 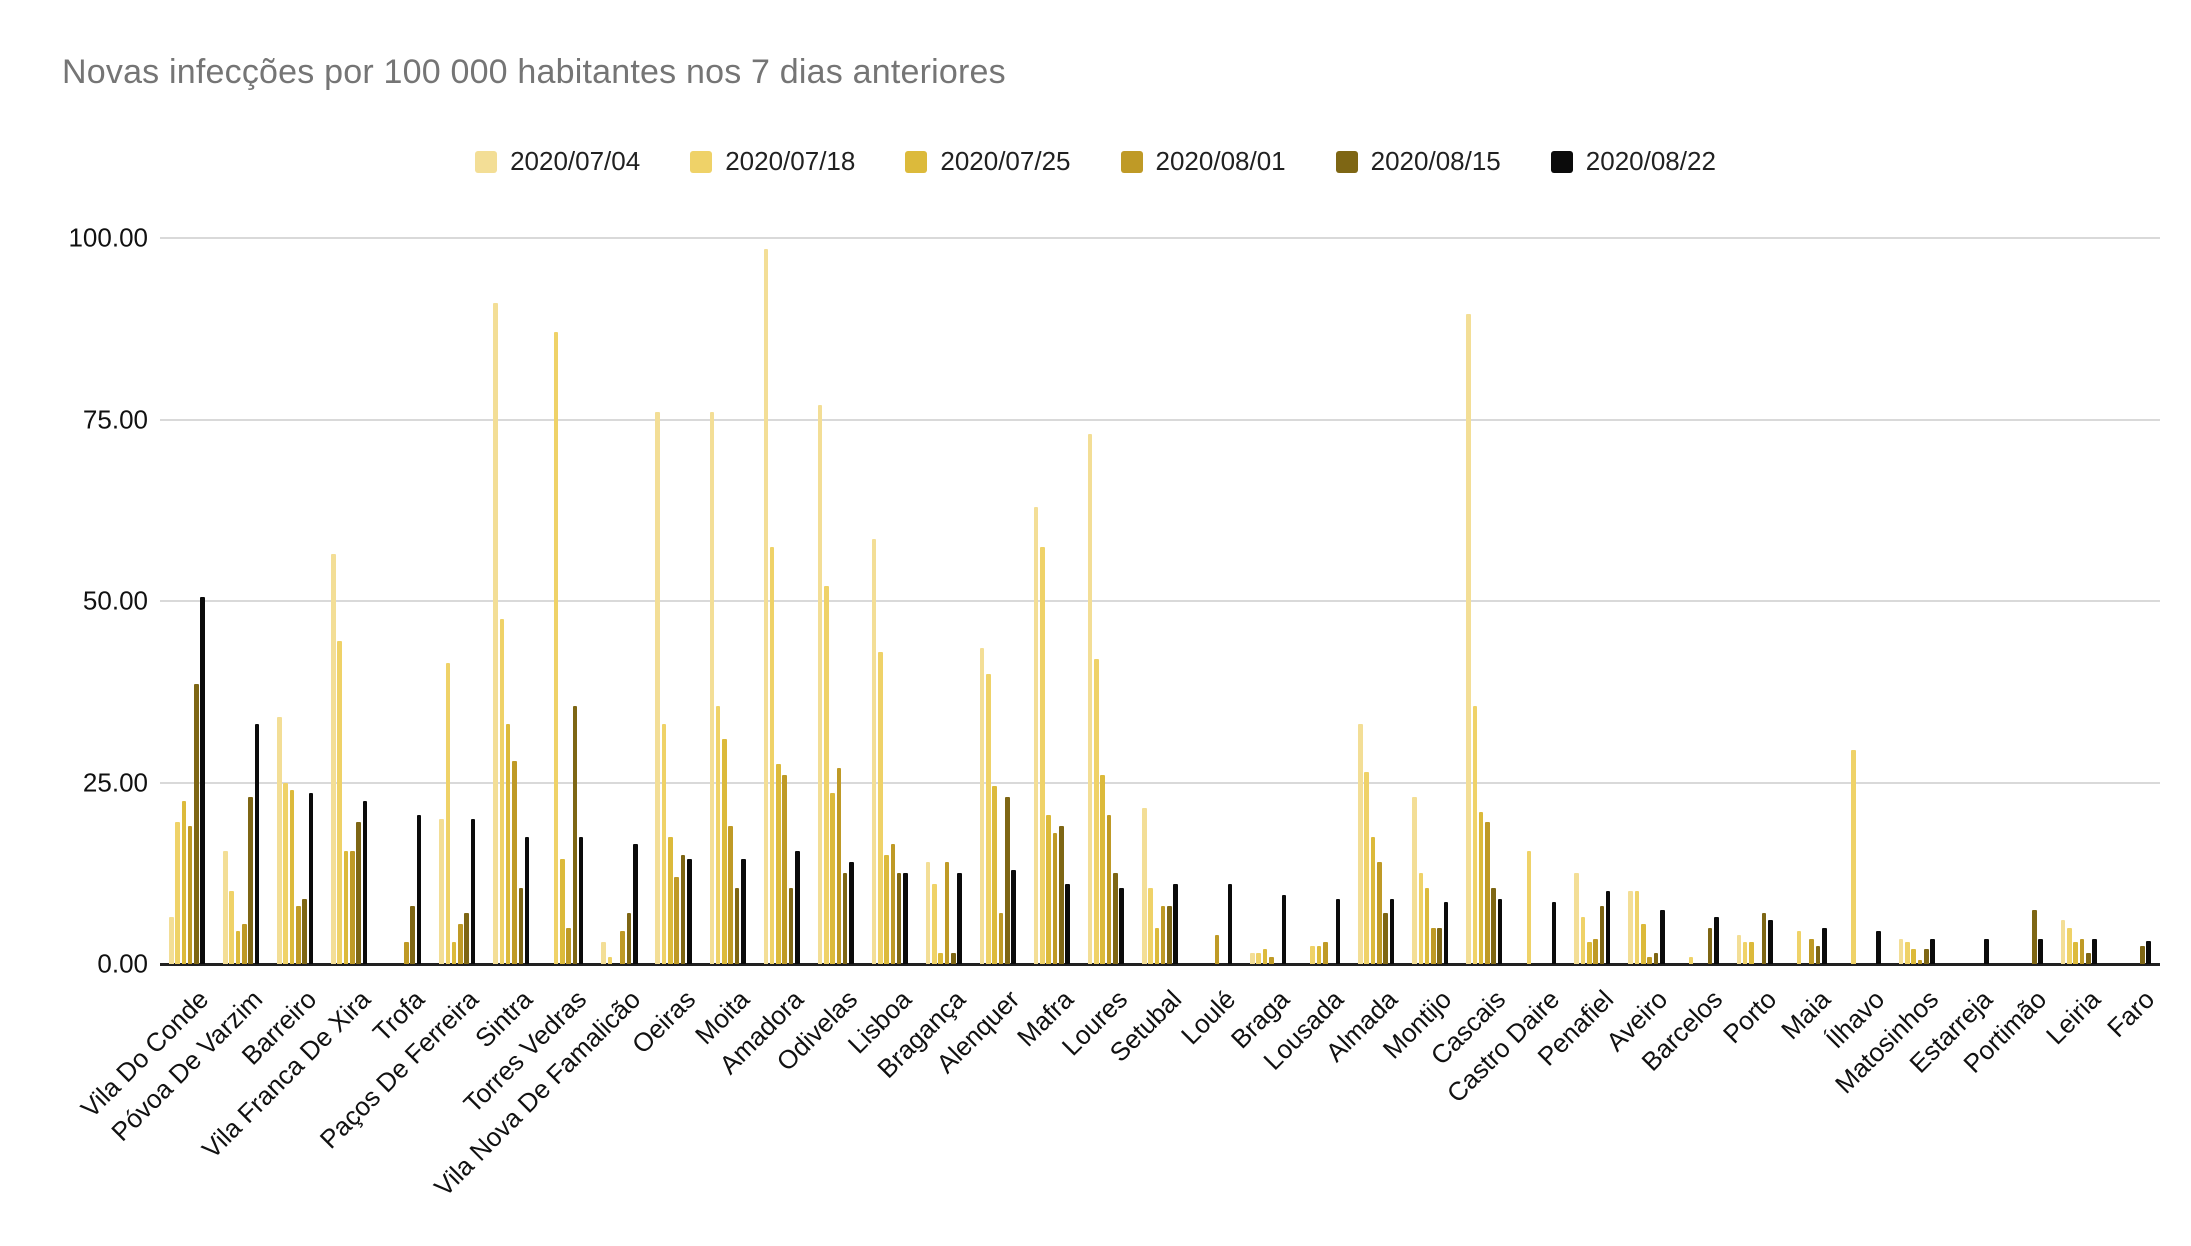 I want to click on legend-item: 2020/07/04, so click(x=557, y=161).